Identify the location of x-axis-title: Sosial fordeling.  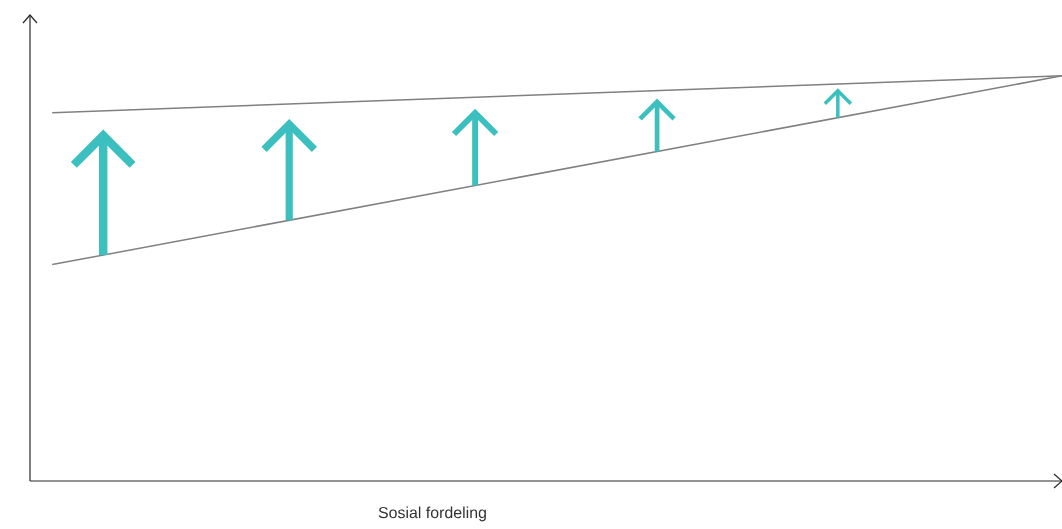
(432, 514).